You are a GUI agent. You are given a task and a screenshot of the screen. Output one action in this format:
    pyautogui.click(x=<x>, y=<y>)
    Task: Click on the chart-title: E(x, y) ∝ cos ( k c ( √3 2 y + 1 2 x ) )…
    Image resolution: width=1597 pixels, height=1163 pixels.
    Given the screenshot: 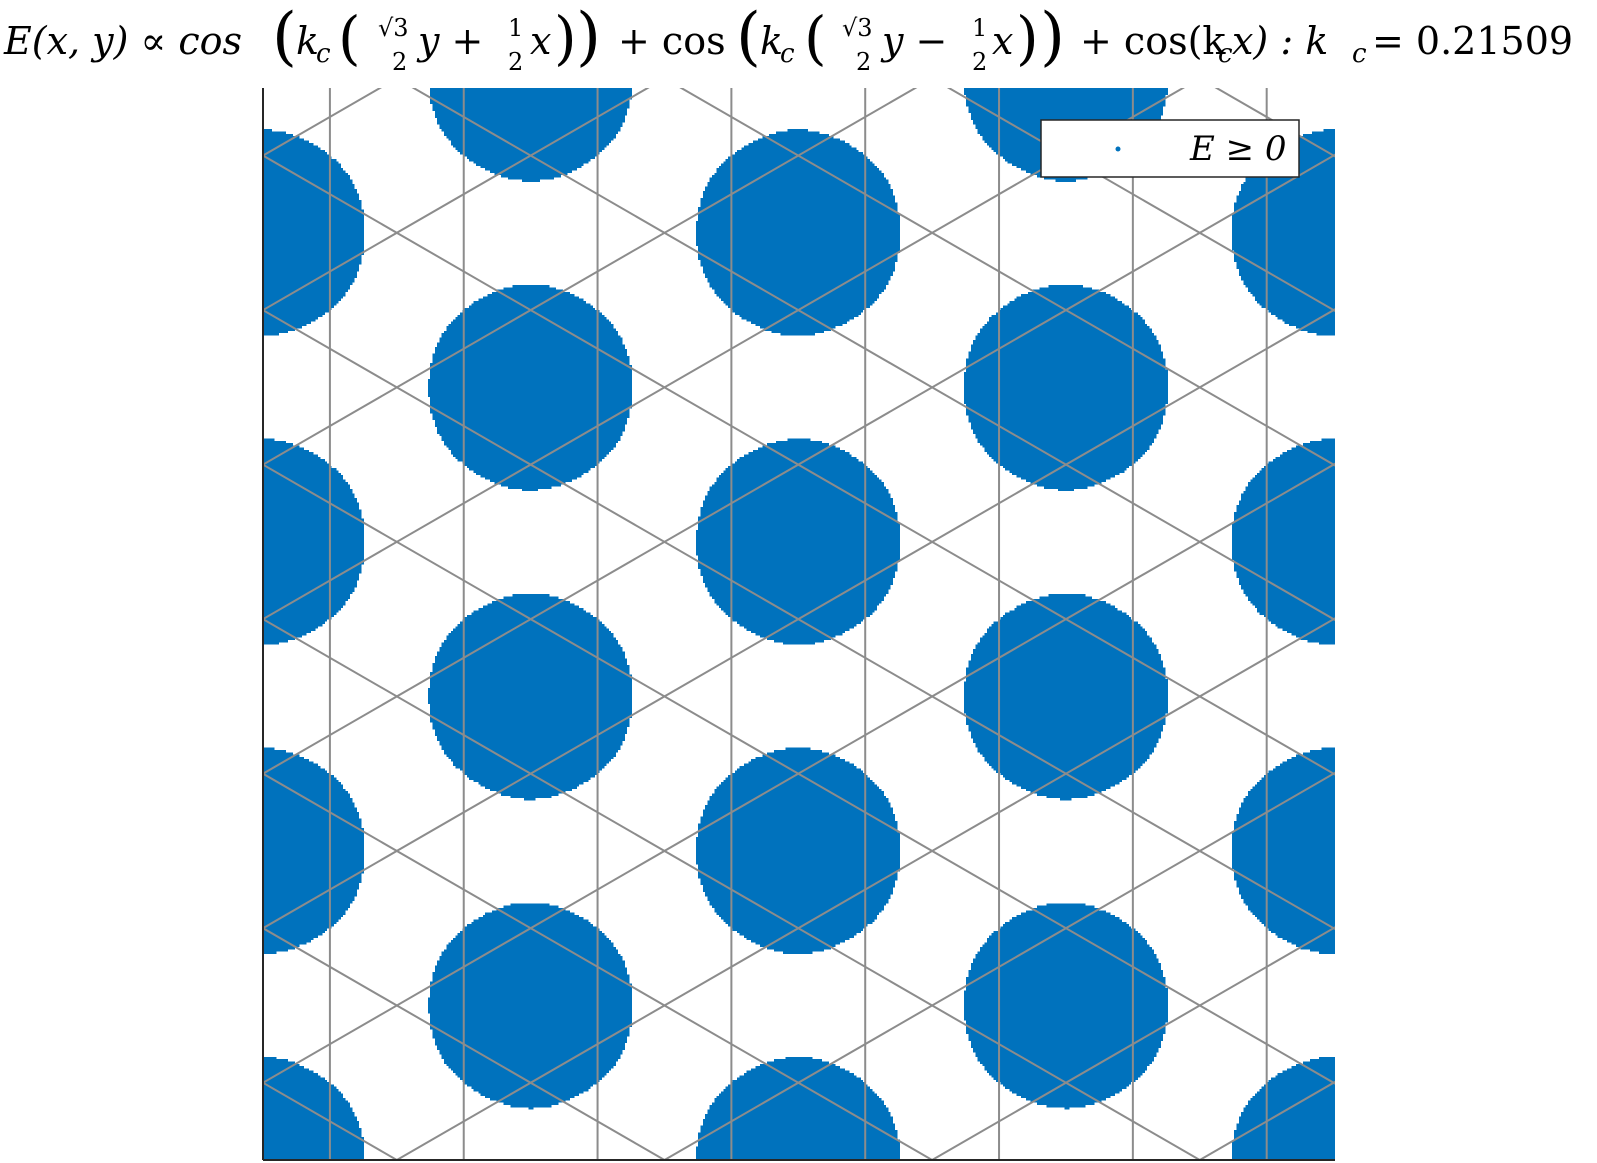 What is the action you would take?
    pyautogui.click(x=788, y=38)
    